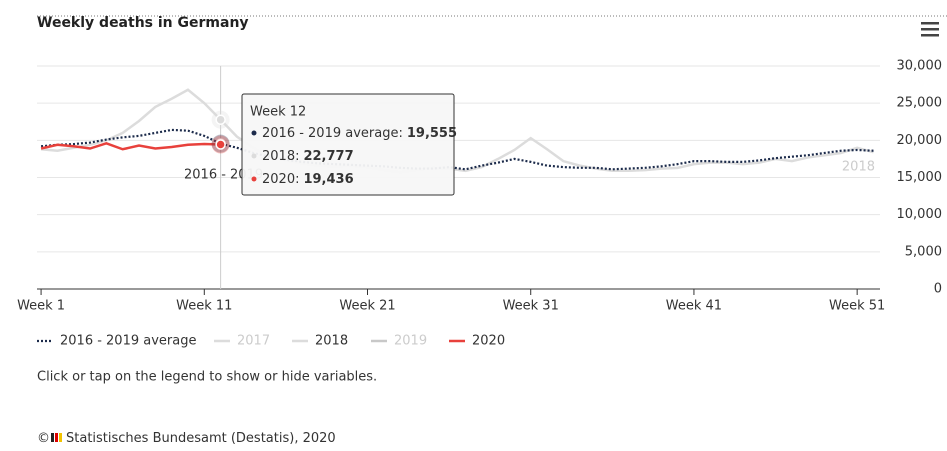 This screenshot has height=451, width=947. Describe the element at coordinates (128, 341) in the screenshot. I see `legend-label: 2016 - 2019 average` at that location.